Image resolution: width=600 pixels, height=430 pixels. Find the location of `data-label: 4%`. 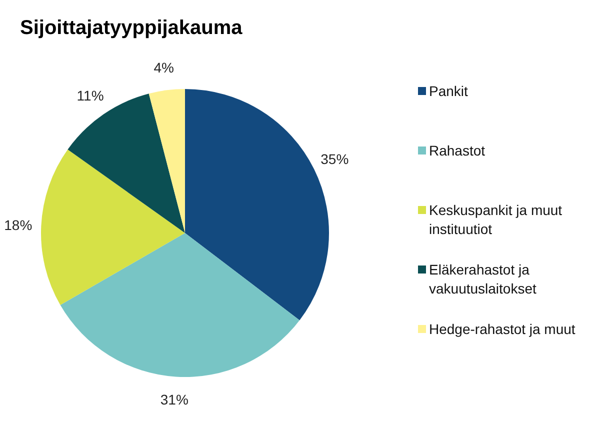

data-label: 4% is located at coordinates (164, 67).